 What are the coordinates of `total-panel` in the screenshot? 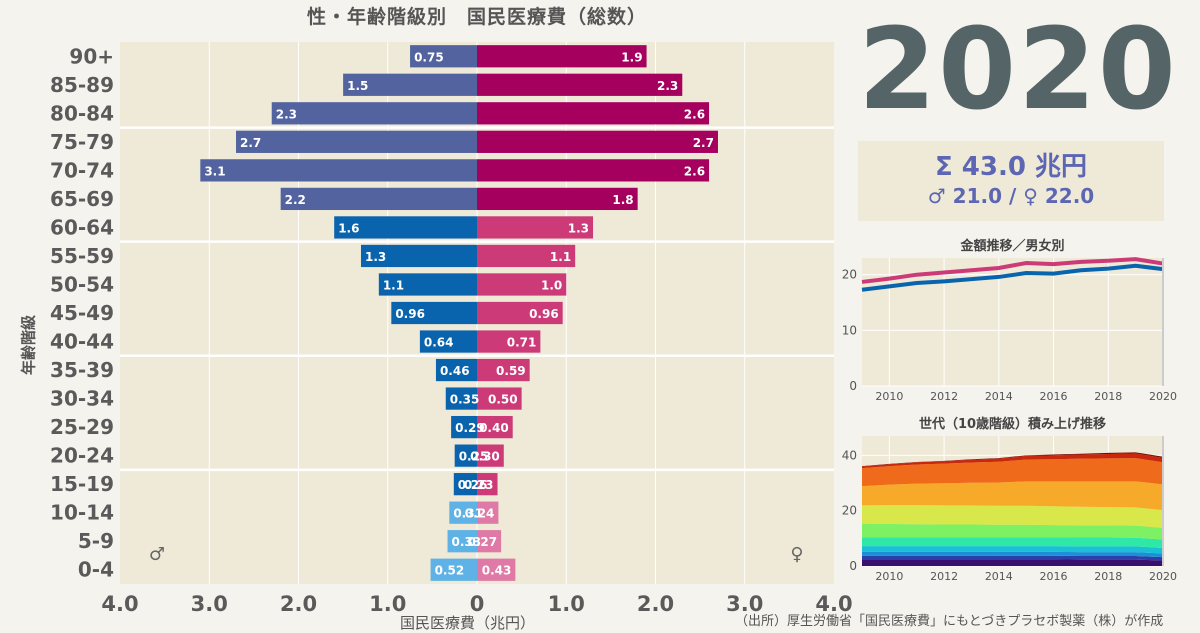 It's located at (1011, 181).